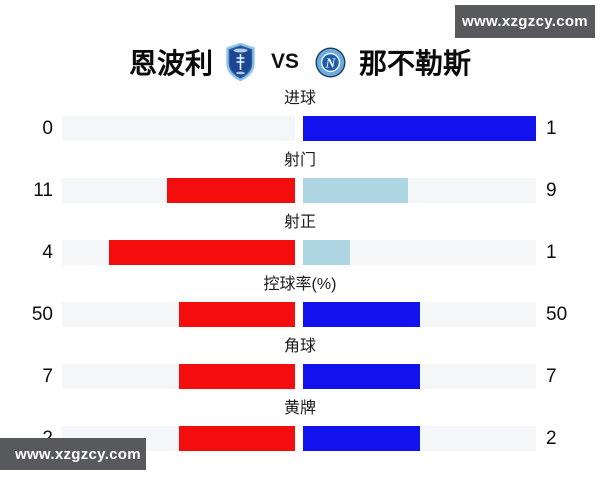 The height and width of the screenshot is (480, 600). What do you see at coordinates (551, 376) in the screenshot?
I see `away-stat-value: 7` at bounding box center [551, 376].